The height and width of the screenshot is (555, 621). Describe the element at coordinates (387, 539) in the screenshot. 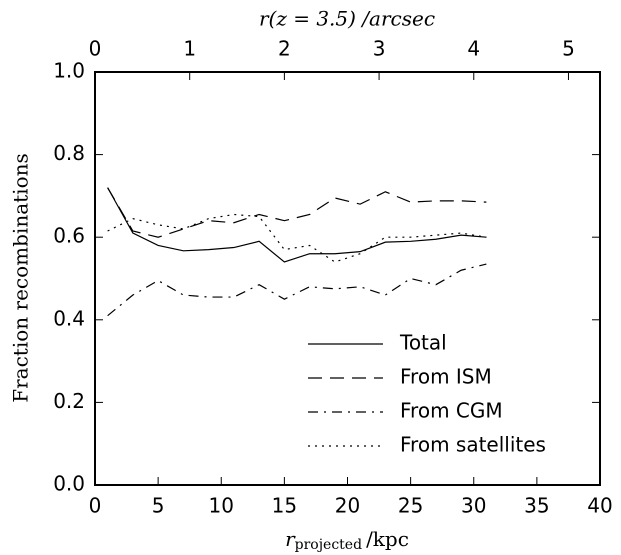

I see `x-label-unit: /kpc` at that location.